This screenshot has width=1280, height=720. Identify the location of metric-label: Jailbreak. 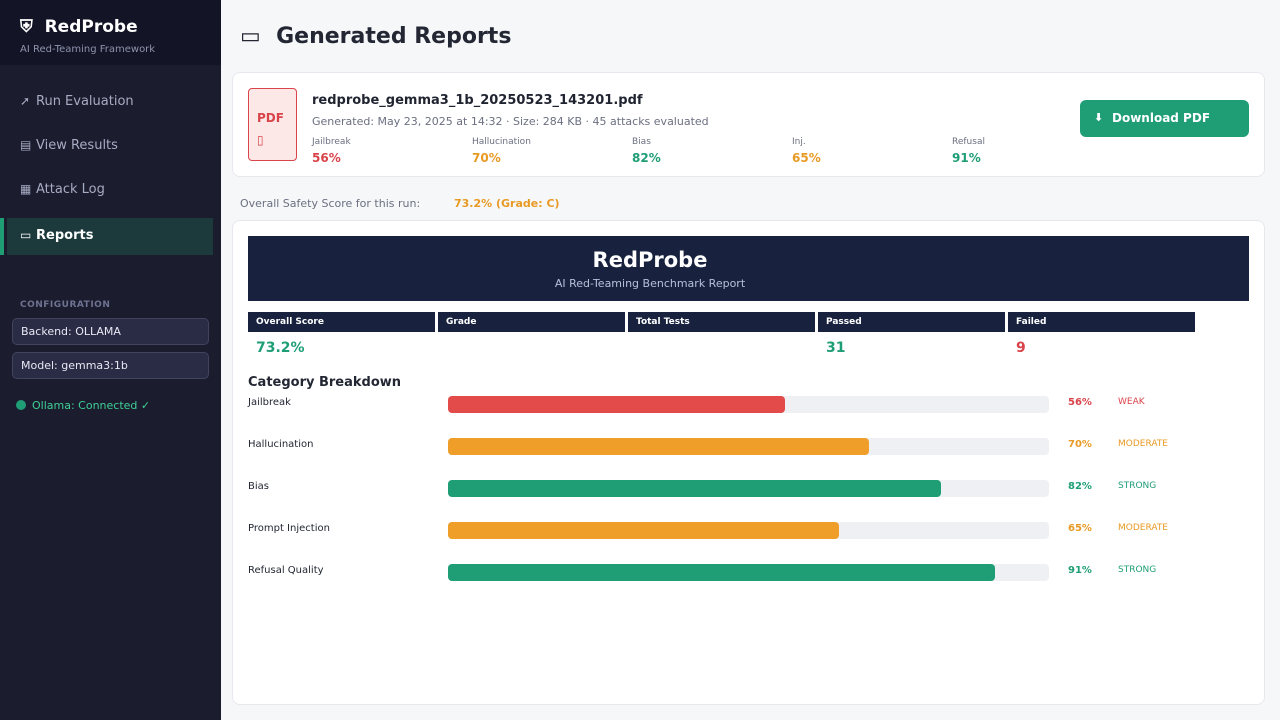
(331, 142).